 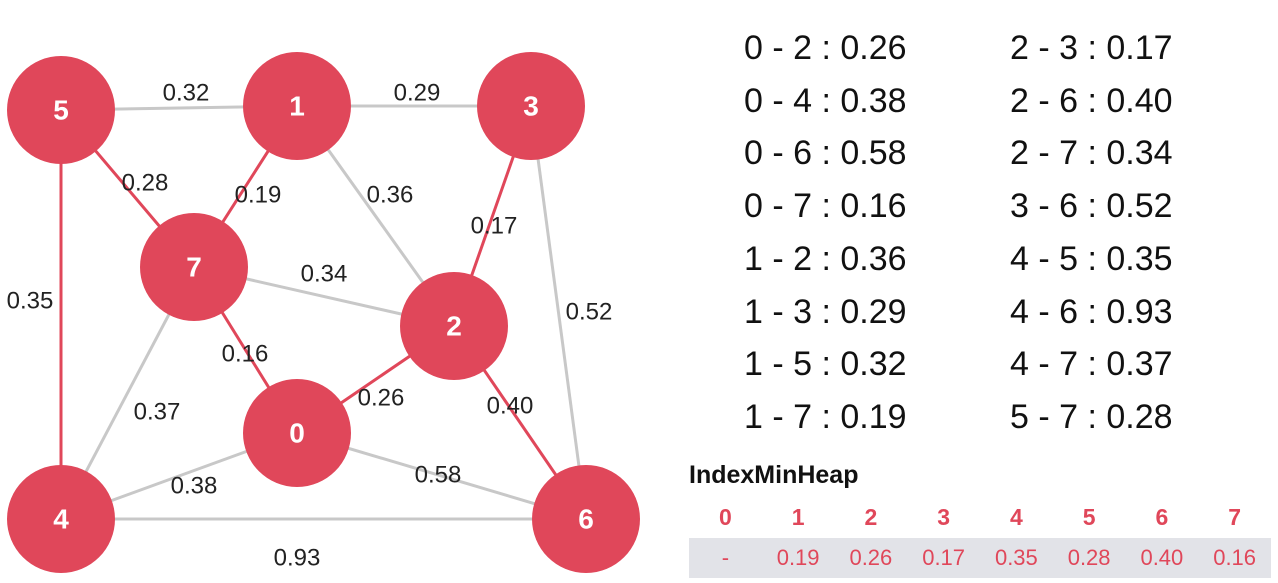 I want to click on edge-list-item: 4 - 6 : 0.93, so click(x=1091, y=311).